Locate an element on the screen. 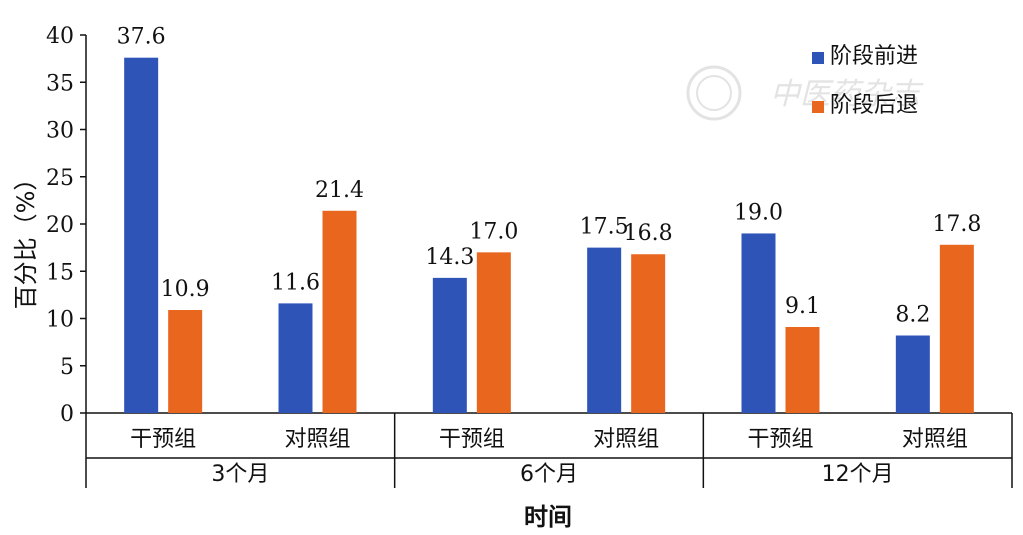 This screenshot has width=1023, height=535. y-tick-label: 30 is located at coordinates (60, 131).